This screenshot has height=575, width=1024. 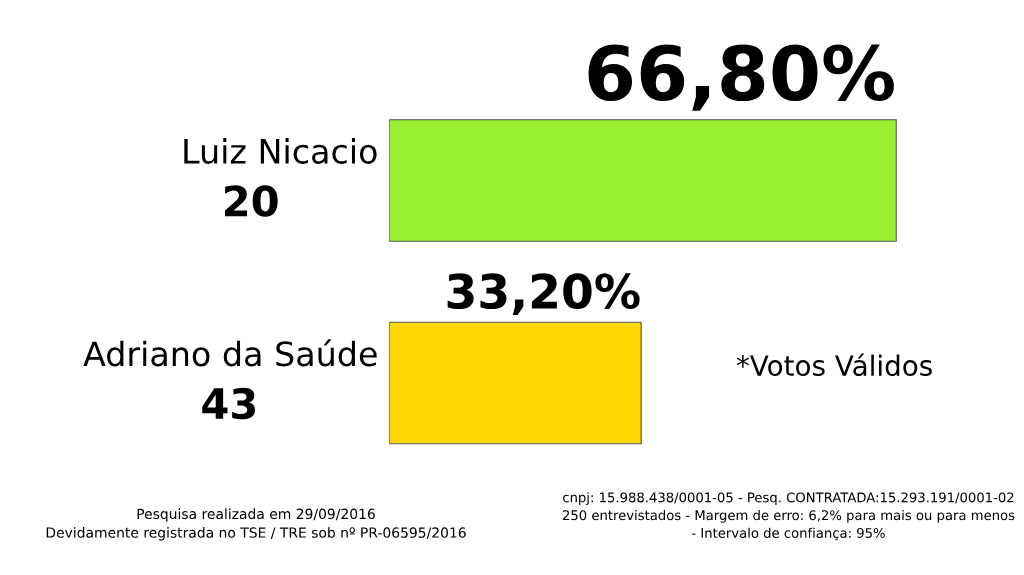 What do you see at coordinates (256, 524) in the screenshot?
I see `text: Pesquisa realizada em 29/09/2016 Devidamente registrada no TSE / TRE sob nº PR-06595/2016` at bounding box center [256, 524].